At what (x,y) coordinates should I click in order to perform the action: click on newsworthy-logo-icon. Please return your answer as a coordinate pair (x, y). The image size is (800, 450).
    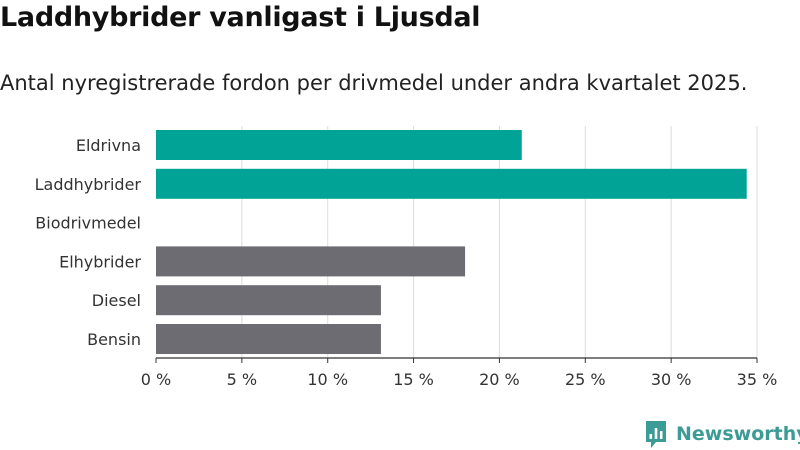
    Looking at the image, I should click on (656, 434).